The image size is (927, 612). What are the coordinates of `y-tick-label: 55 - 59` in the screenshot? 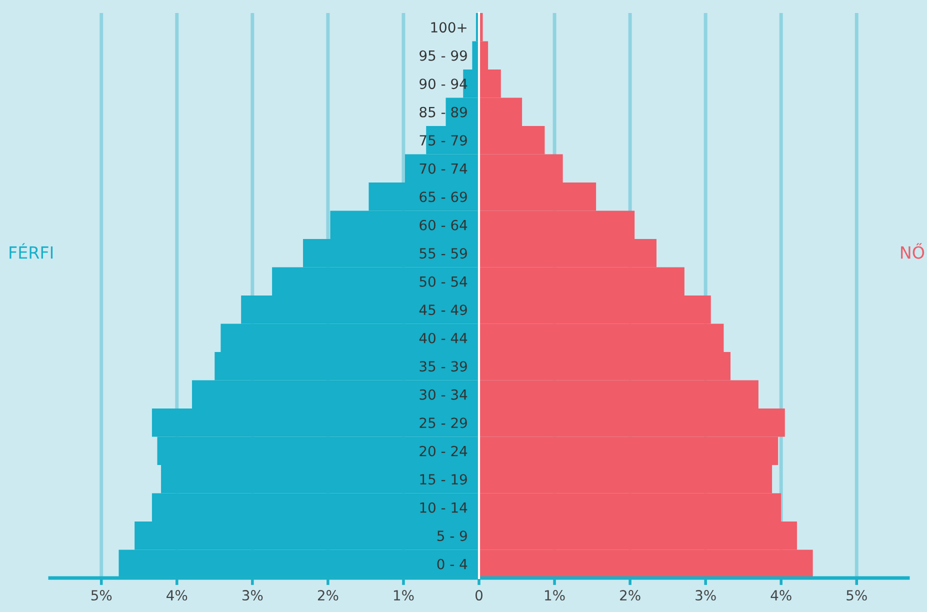 It's located at (443, 253).